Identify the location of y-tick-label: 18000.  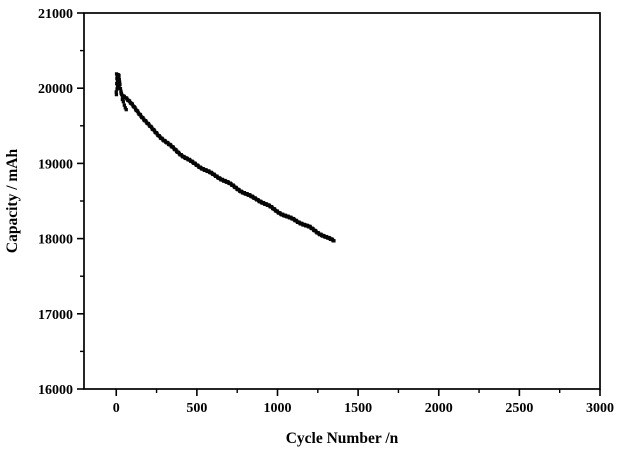
(55, 240).